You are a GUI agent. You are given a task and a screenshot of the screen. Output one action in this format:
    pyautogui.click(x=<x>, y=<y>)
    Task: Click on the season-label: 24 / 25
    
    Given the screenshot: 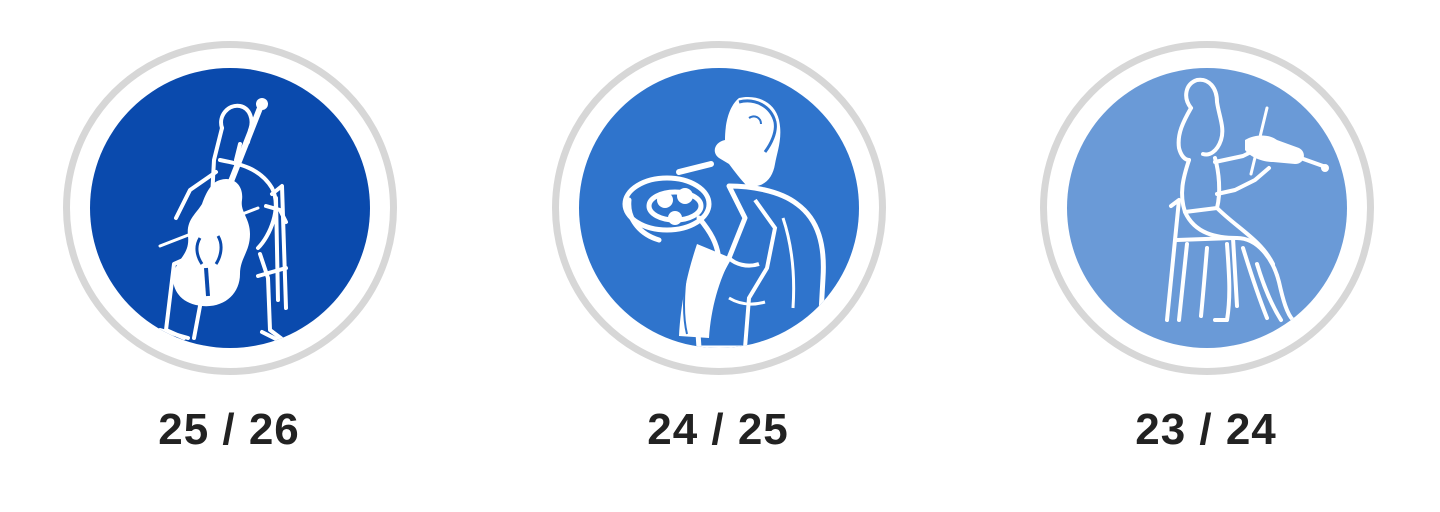 What is the action you would take?
    pyautogui.click(x=718, y=429)
    